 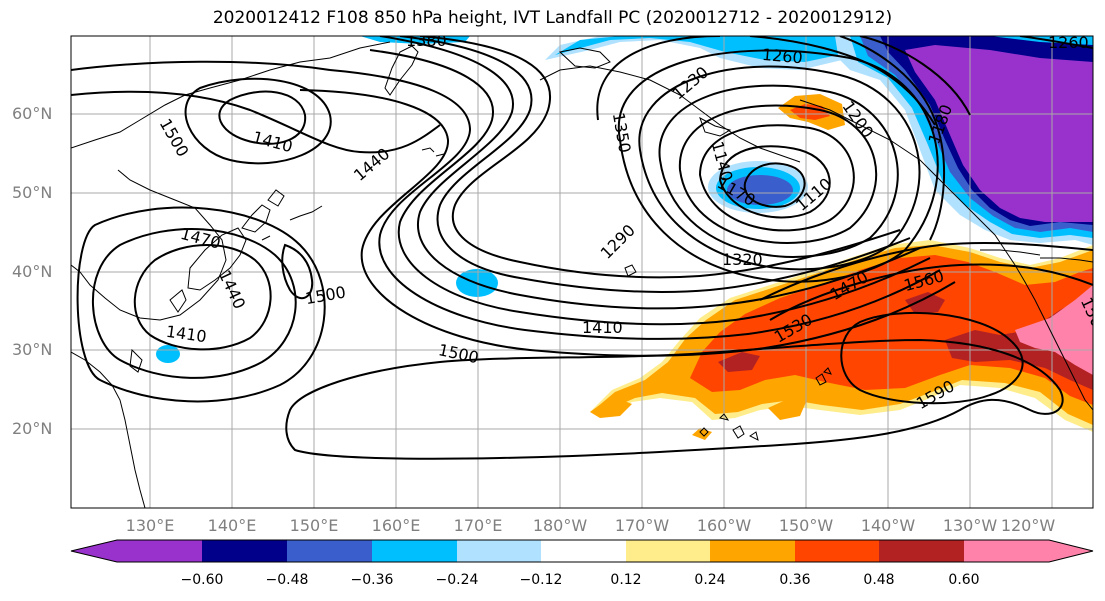 I want to click on contour-label: 1380, so click(x=426, y=40).